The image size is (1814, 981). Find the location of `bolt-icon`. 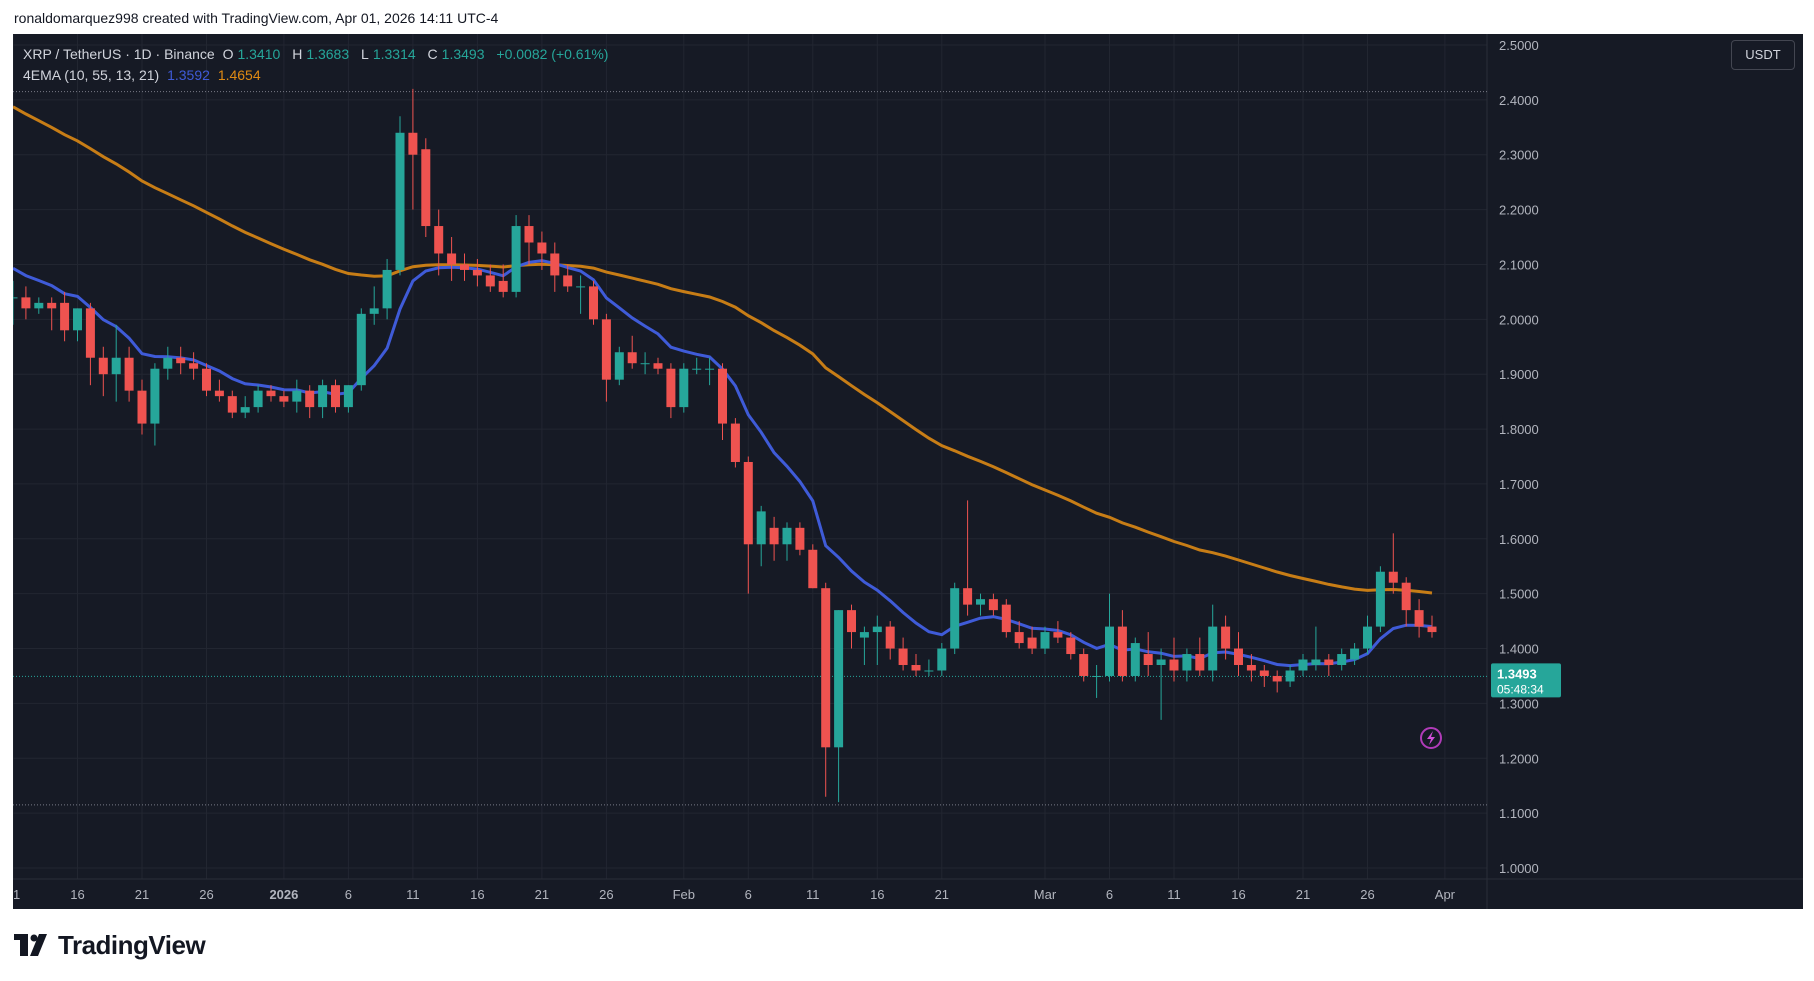

bolt-icon is located at coordinates (1431, 738).